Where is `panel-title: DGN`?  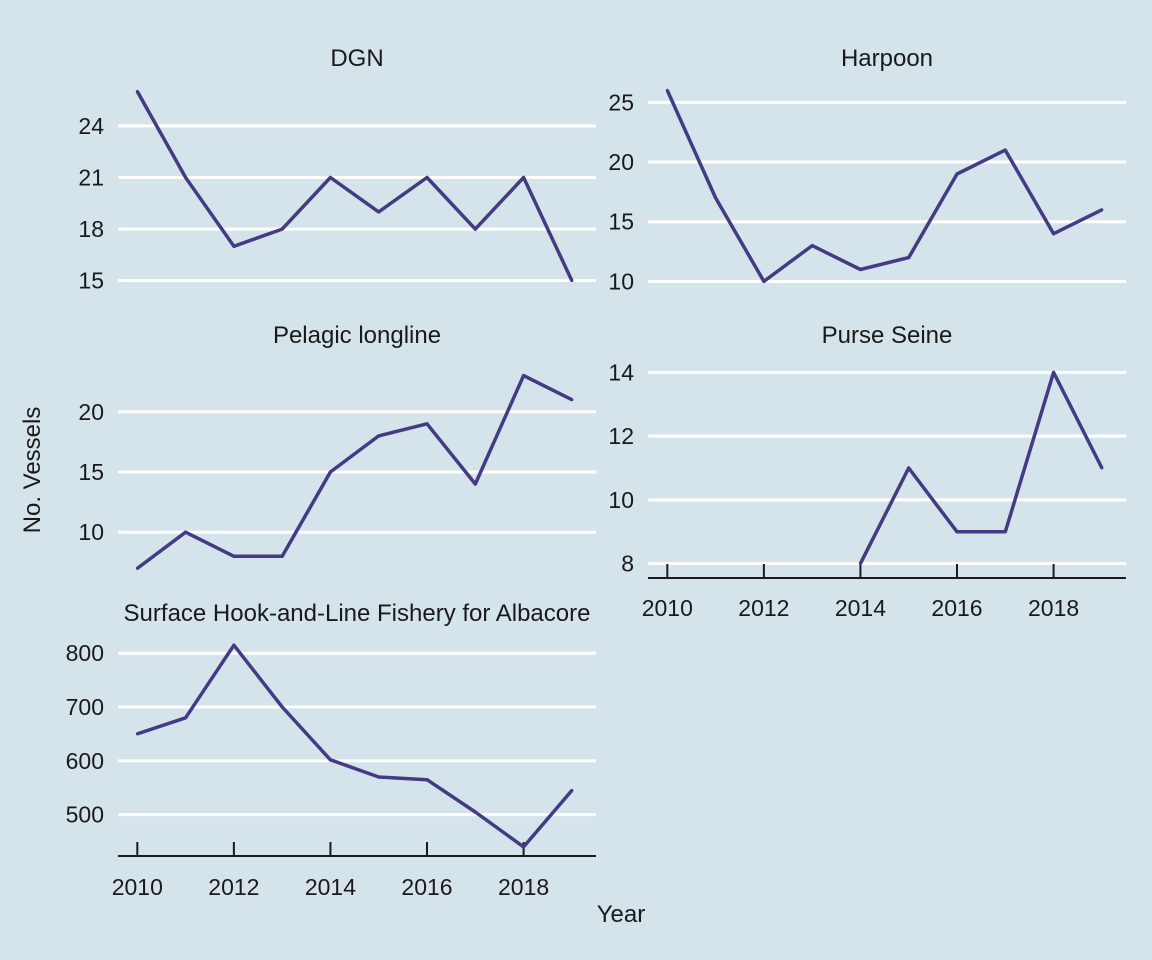
panel-title: DGN is located at coordinates (356, 58).